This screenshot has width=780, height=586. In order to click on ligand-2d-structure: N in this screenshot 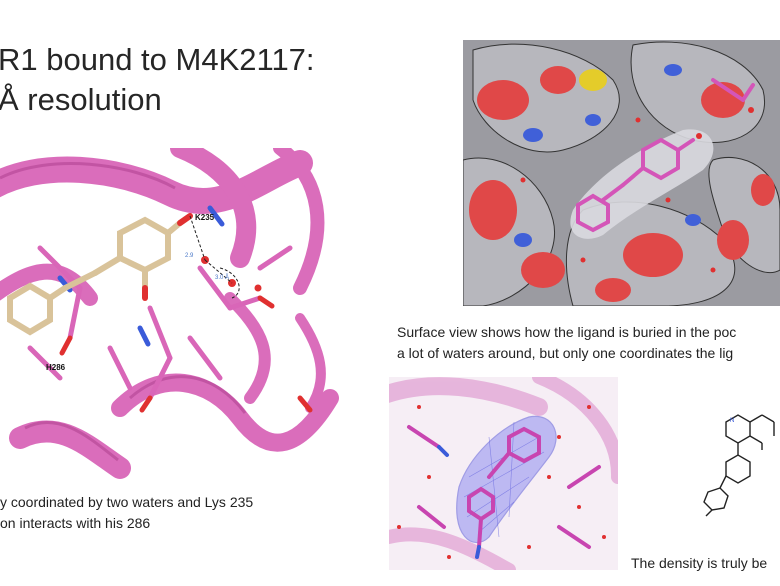, I will do `click(735, 460)`.